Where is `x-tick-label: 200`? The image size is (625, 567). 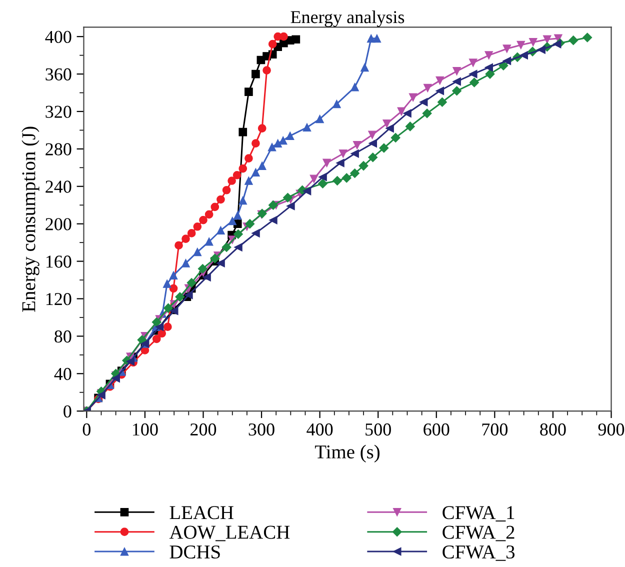
x-tick-label: 200 is located at coordinates (203, 429).